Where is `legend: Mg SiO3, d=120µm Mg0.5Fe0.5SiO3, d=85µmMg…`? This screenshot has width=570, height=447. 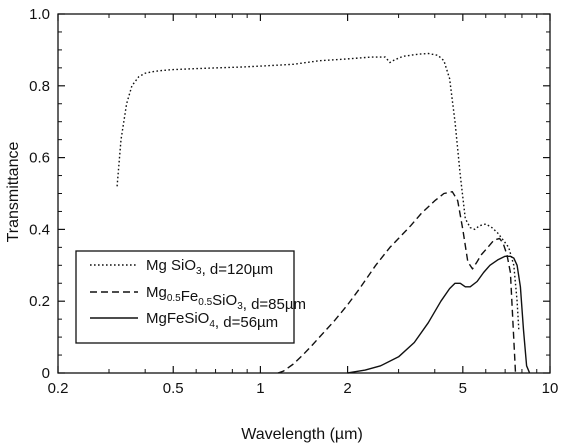
legend: Mg SiO3, d=120µm Mg0.5Fe0.5SiO3, d=85µmMg… is located at coordinates (190, 297).